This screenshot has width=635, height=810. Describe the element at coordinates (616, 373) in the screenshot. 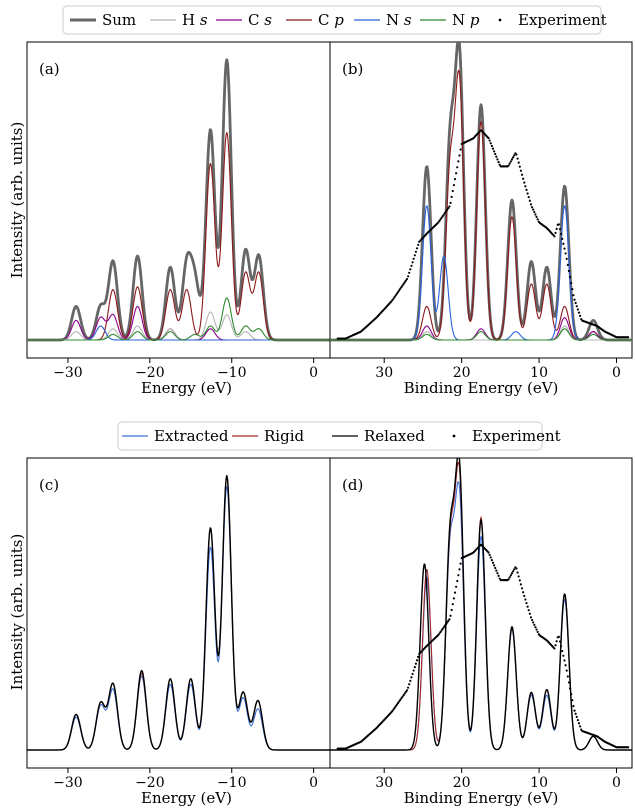

I see `panel-b-xtick-label: 0` at that location.